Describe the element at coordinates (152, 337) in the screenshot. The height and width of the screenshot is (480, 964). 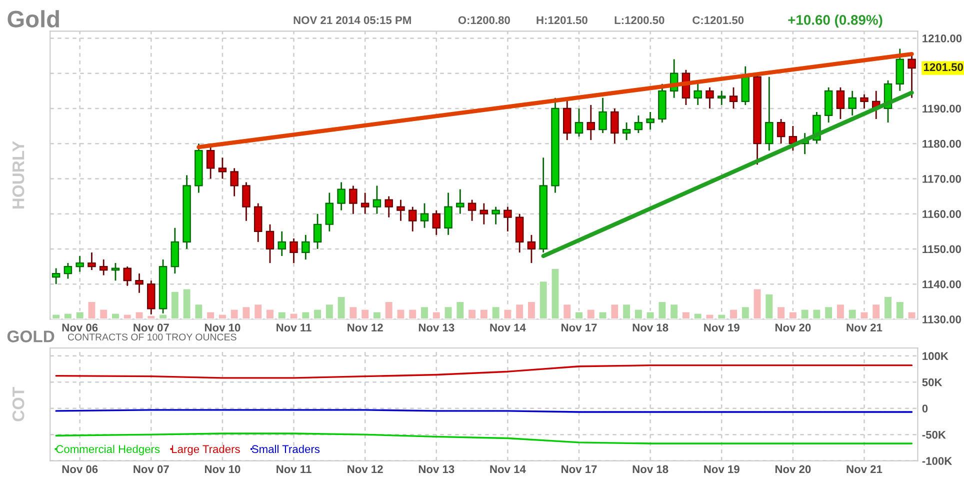
I see `chart-subtitle: CONTRACTS OF 100 TROY OUNCES` at that location.